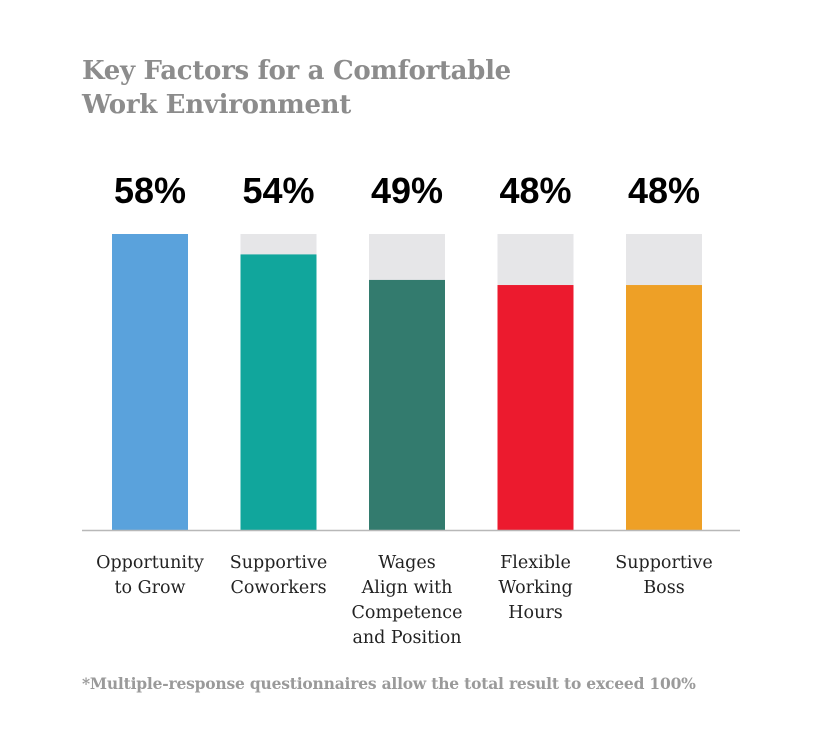  I want to click on category-label: Wages Align with Competence and Position, so click(407, 601).